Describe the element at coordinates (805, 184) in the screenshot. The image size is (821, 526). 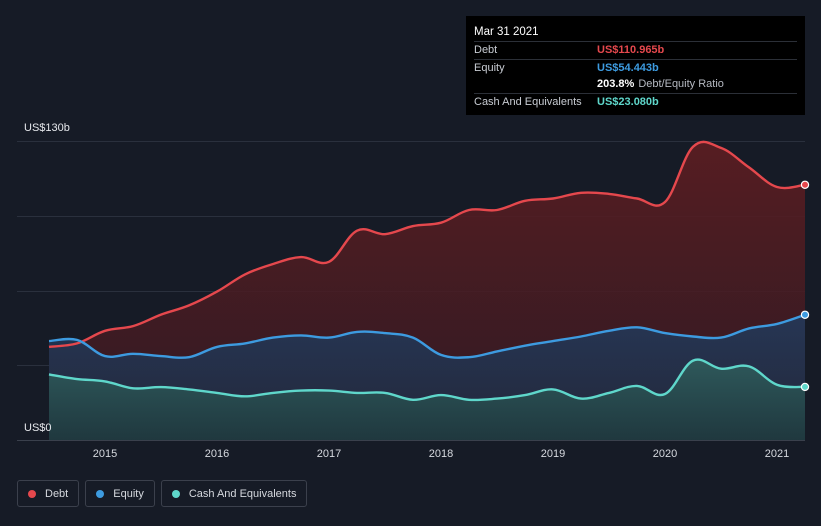
I see `debt-end-marker` at that location.